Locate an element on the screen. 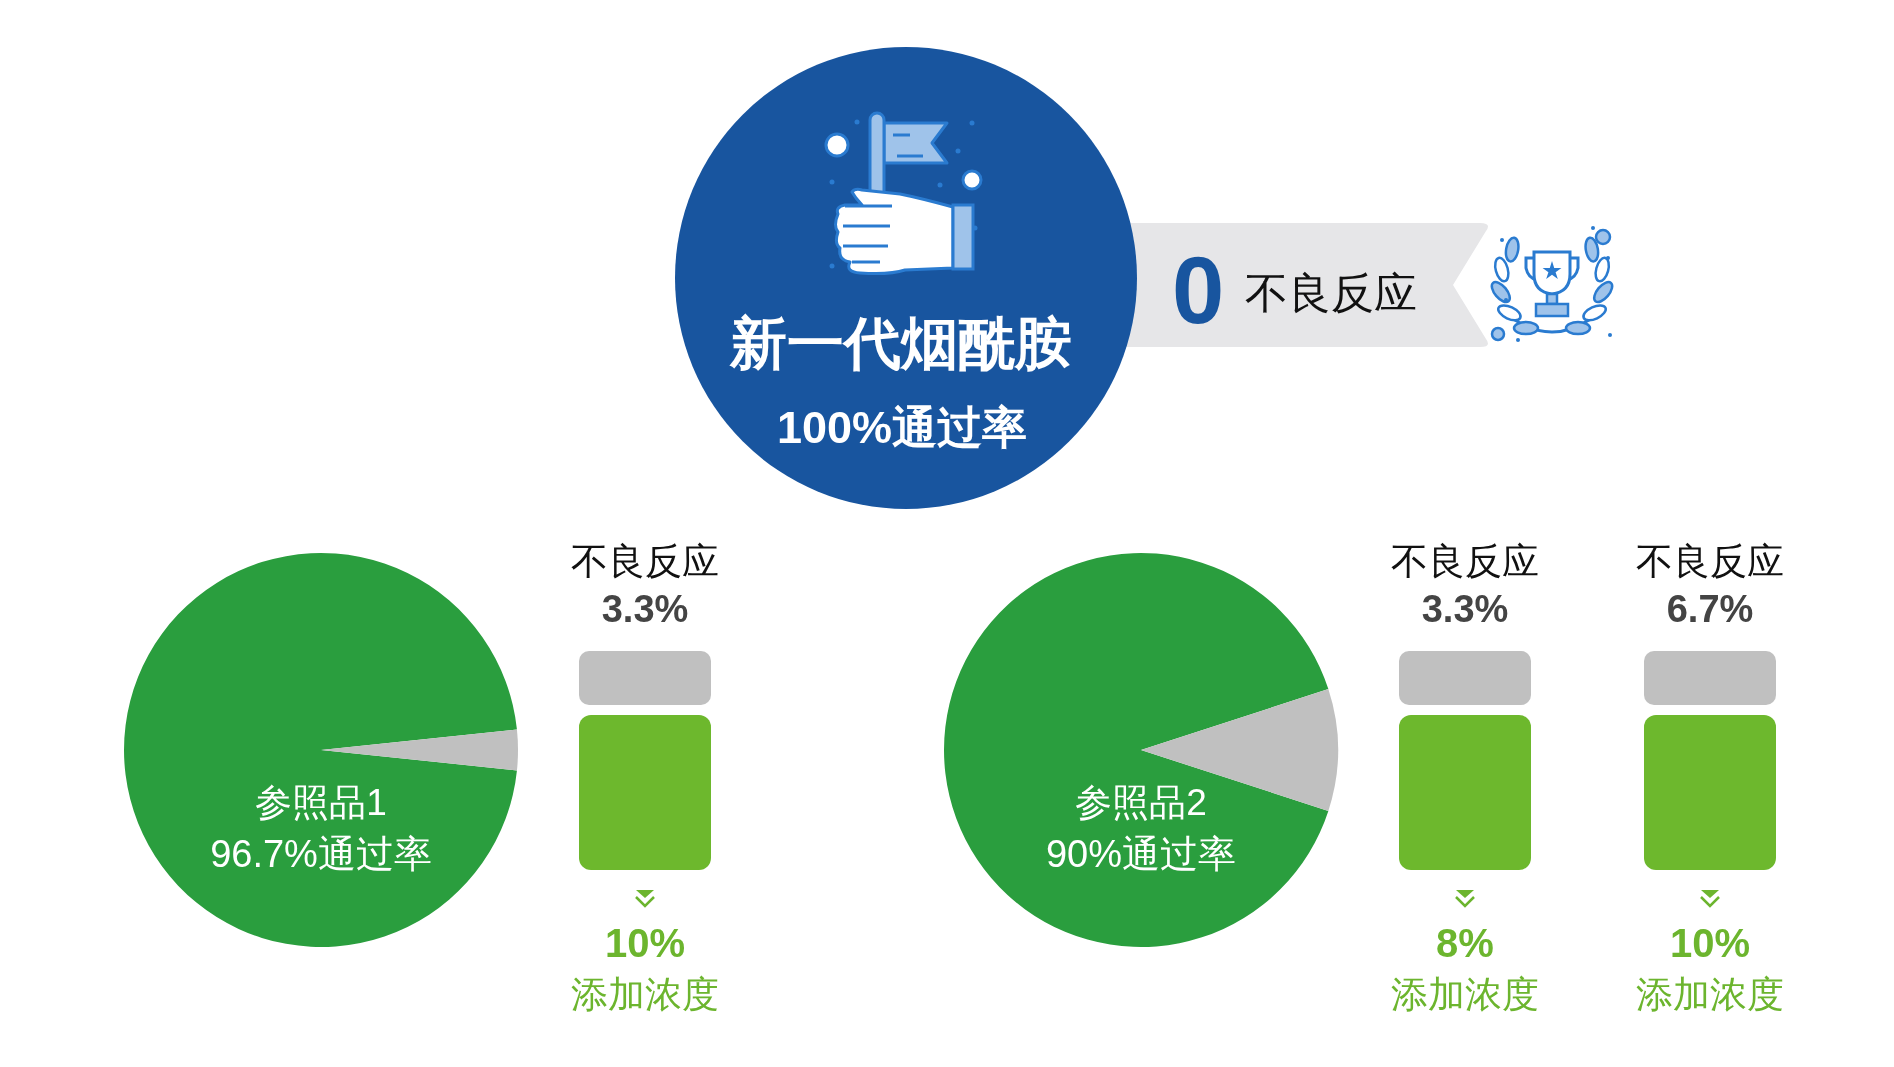  slice-label: 参照品1 is located at coordinates (321, 802).